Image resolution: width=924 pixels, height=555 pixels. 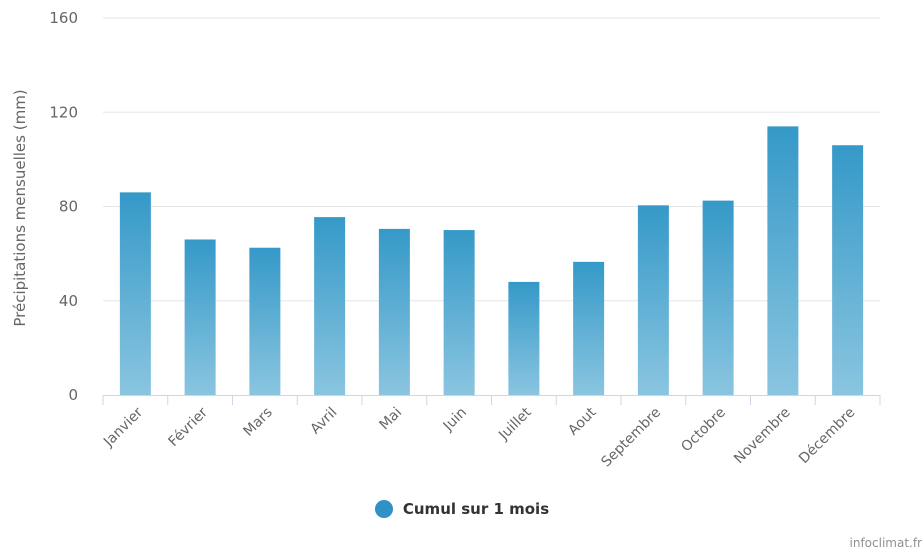 I want to click on x-tick-label: Juillet, so click(x=515, y=424).